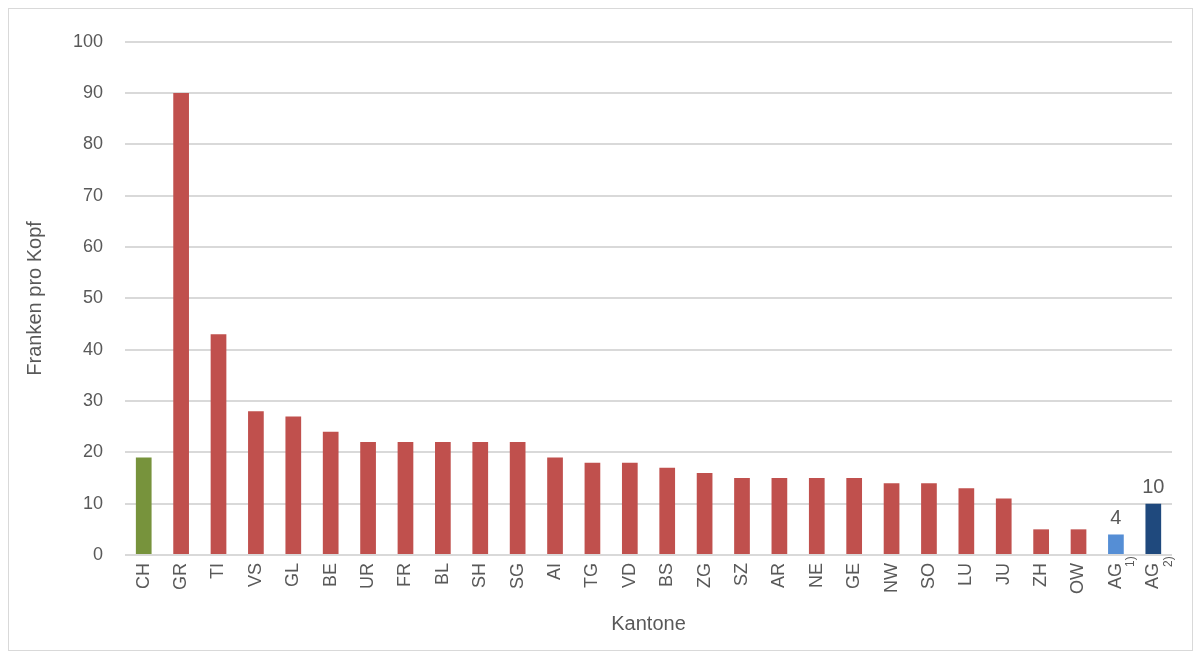  I want to click on x-tick-label: AR, so click(778, 576).